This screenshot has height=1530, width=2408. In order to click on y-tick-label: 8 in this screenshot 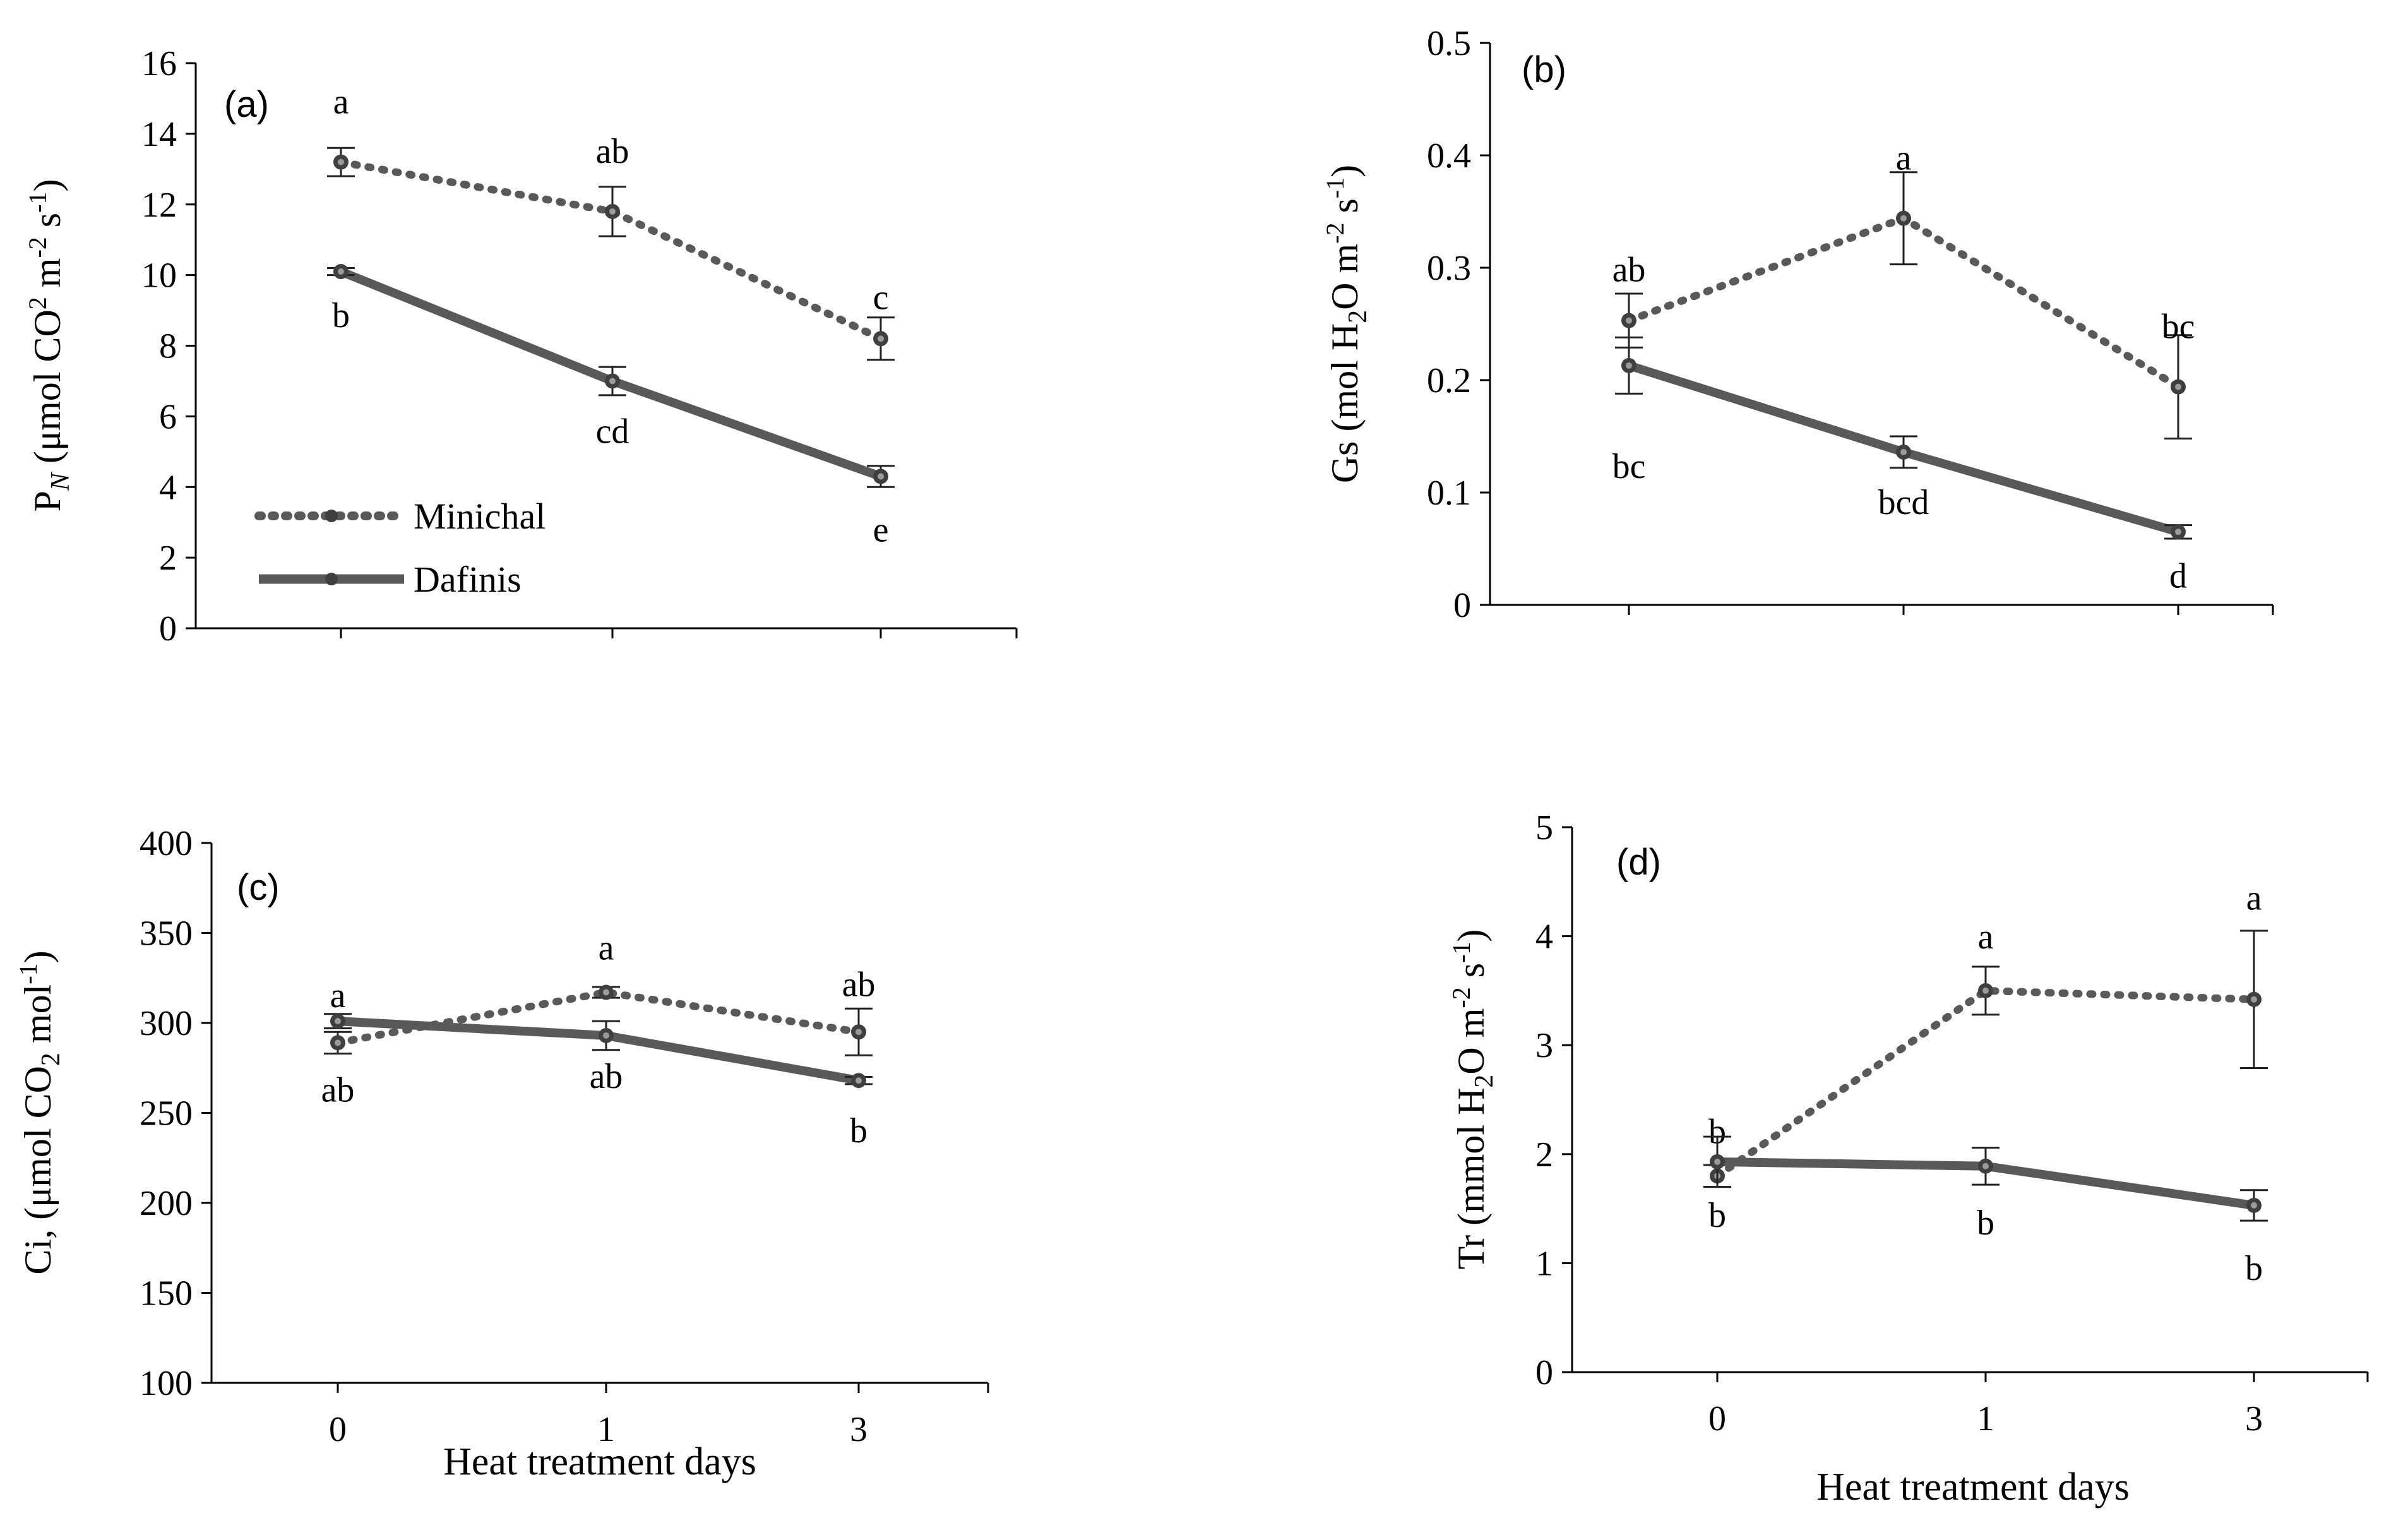, I will do `click(168, 346)`.